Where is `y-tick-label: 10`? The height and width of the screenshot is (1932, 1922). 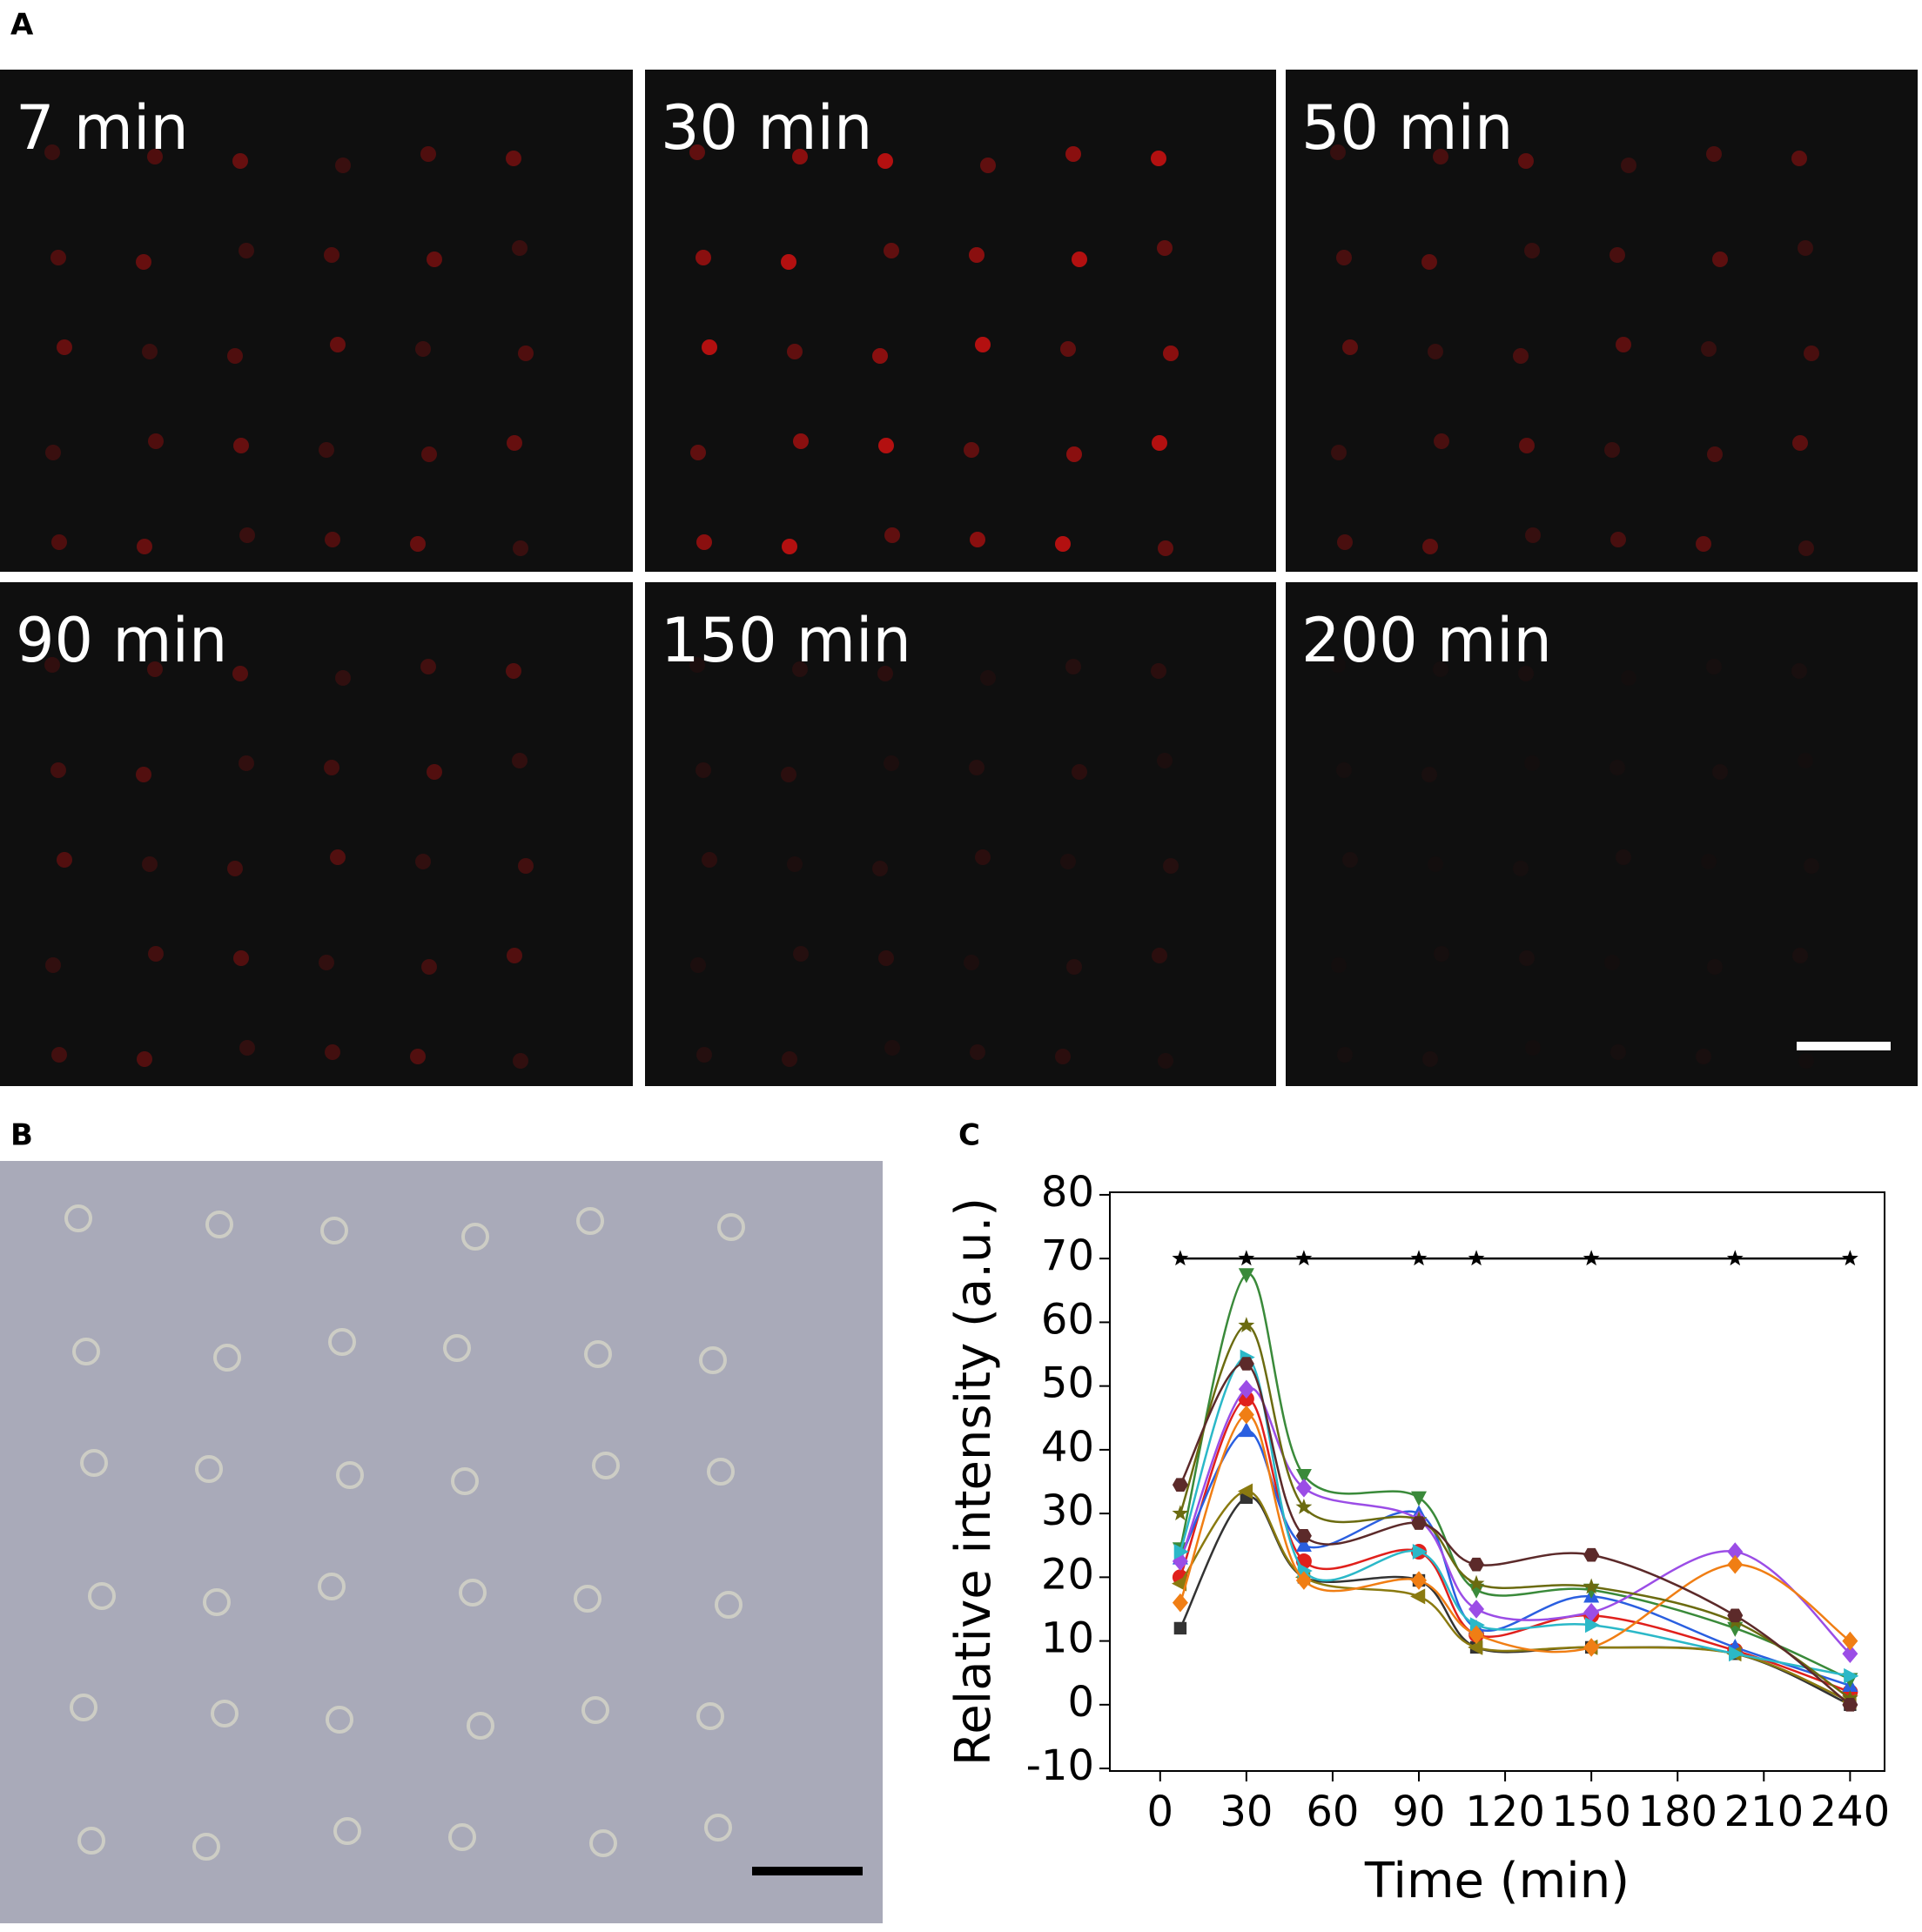
y-tick-label: 10 is located at coordinates (1067, 1639).